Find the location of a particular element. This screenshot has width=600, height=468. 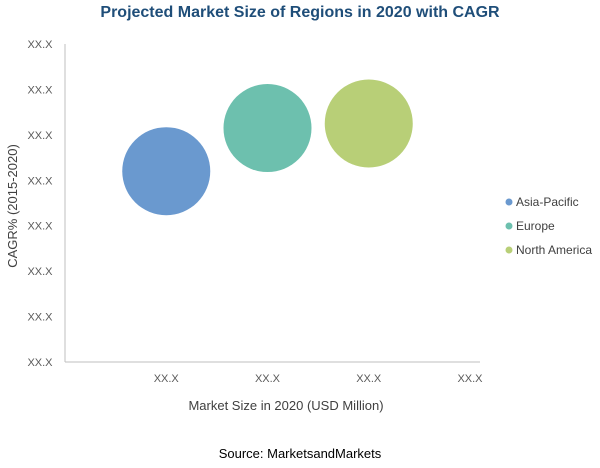

legend: Asia-Pacific Europe North America is located at coordinates (548, 226).